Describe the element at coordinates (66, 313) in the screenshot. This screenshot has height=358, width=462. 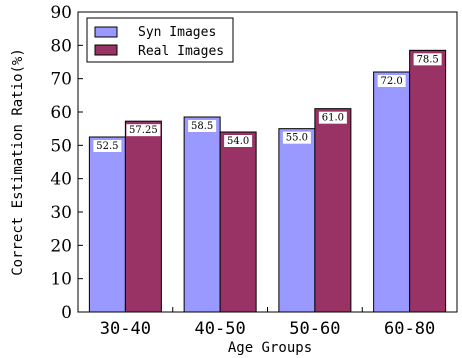
I see `y-tick-label: 0` at that location.